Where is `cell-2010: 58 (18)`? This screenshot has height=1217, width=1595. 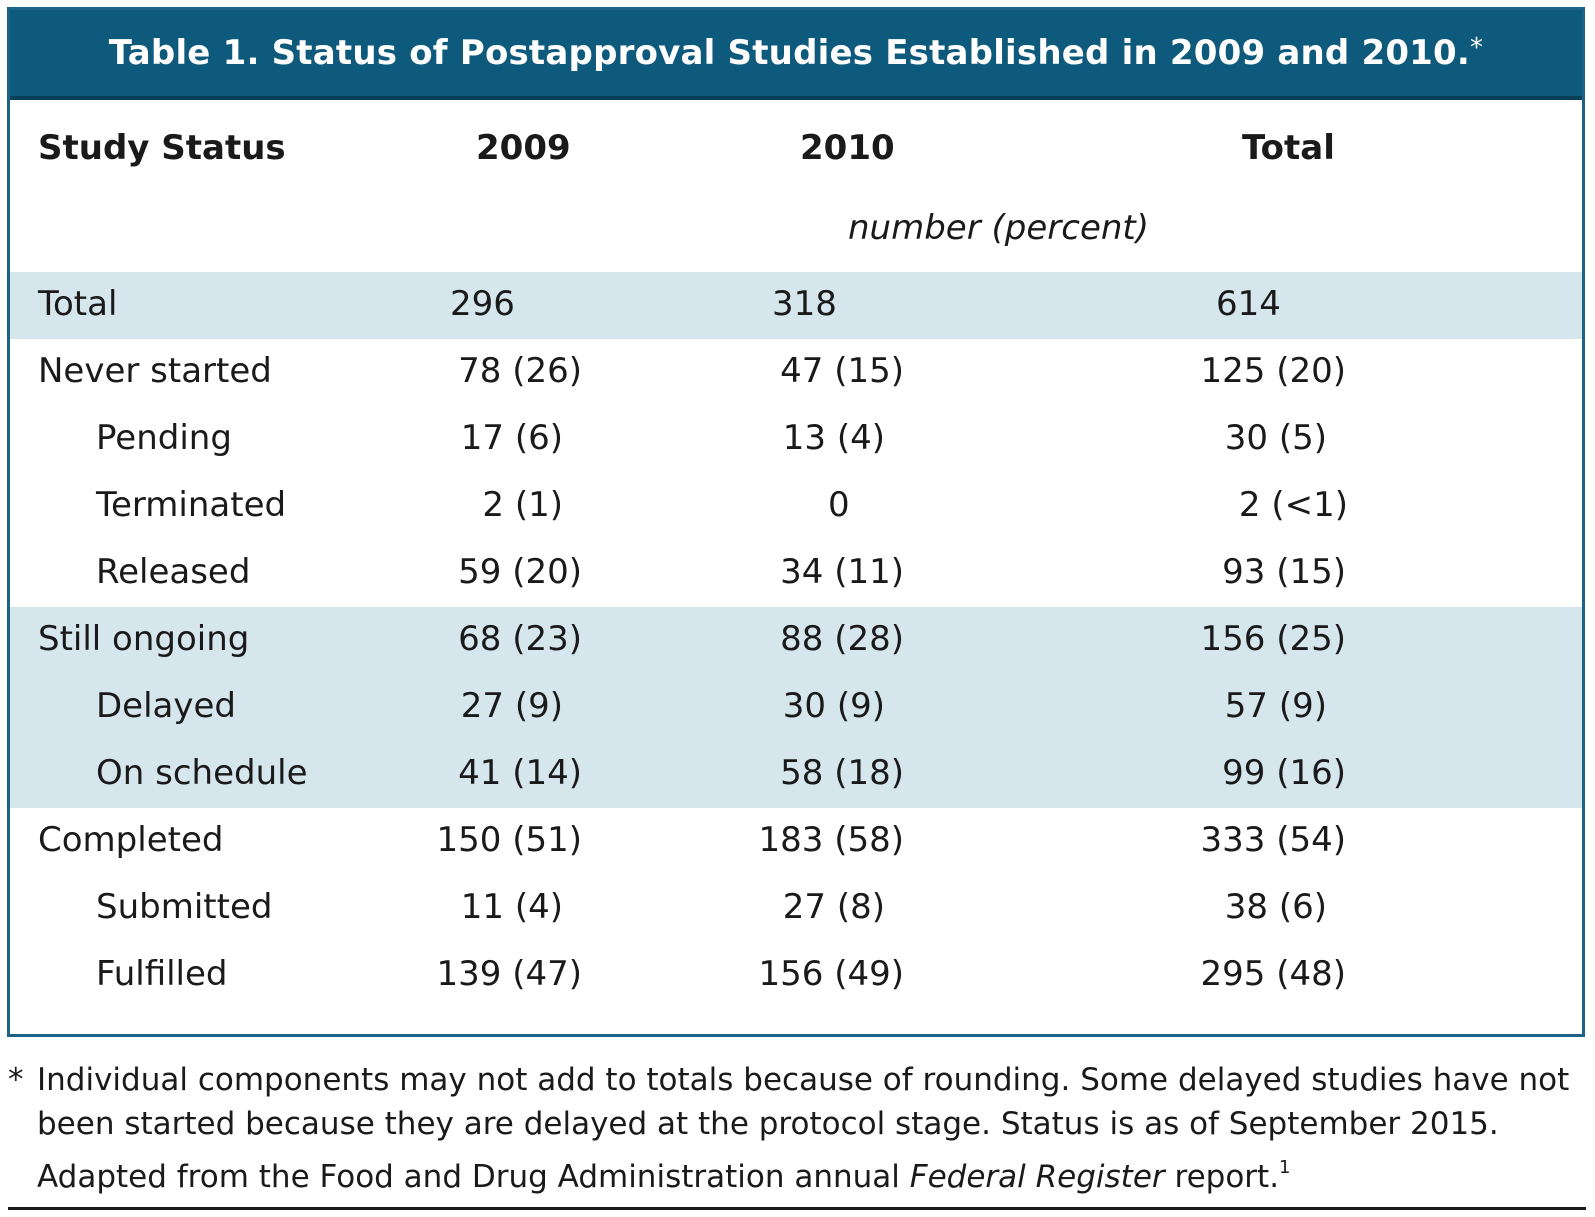 cell-2010: 58 (18) is located at coordinates (842, 773).